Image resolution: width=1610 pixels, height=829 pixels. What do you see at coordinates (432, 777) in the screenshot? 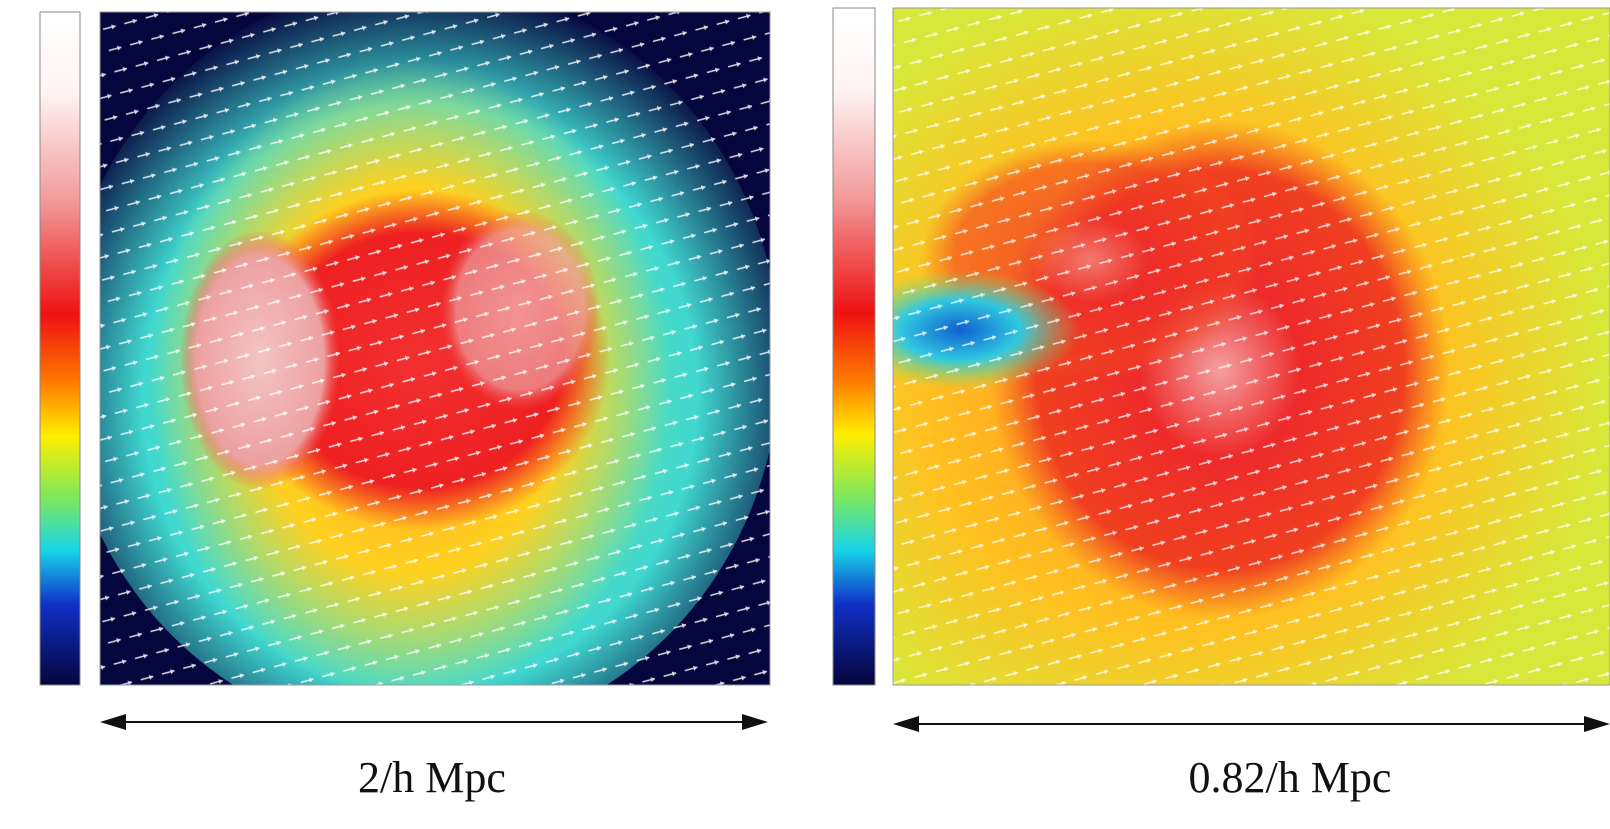
I see `scale-label: 2/h Mpc` at bounding box center [432, 777].